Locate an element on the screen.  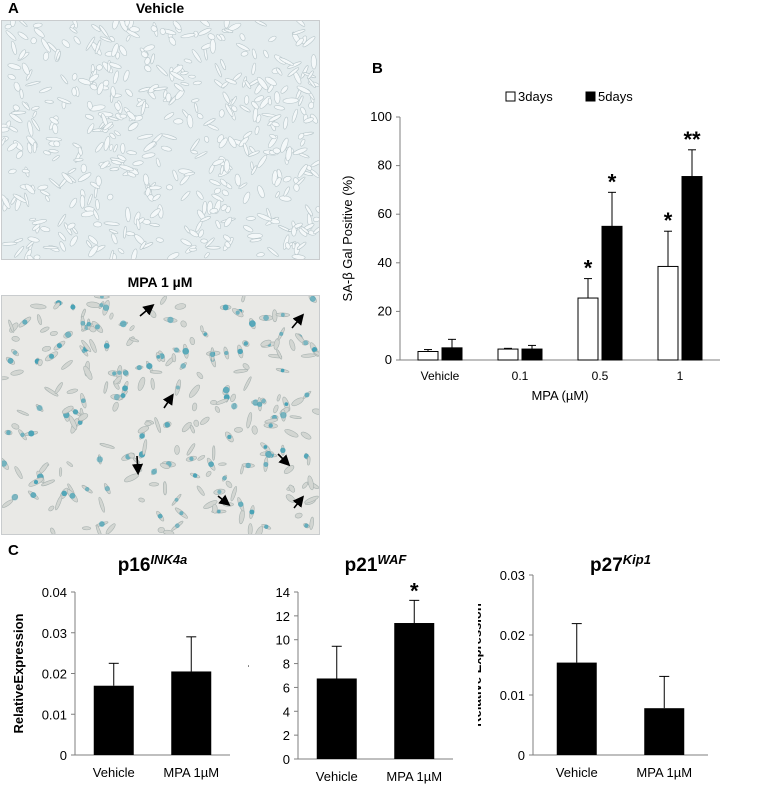
chart-title: p27Kip1 is located at coordinates (620, 564).